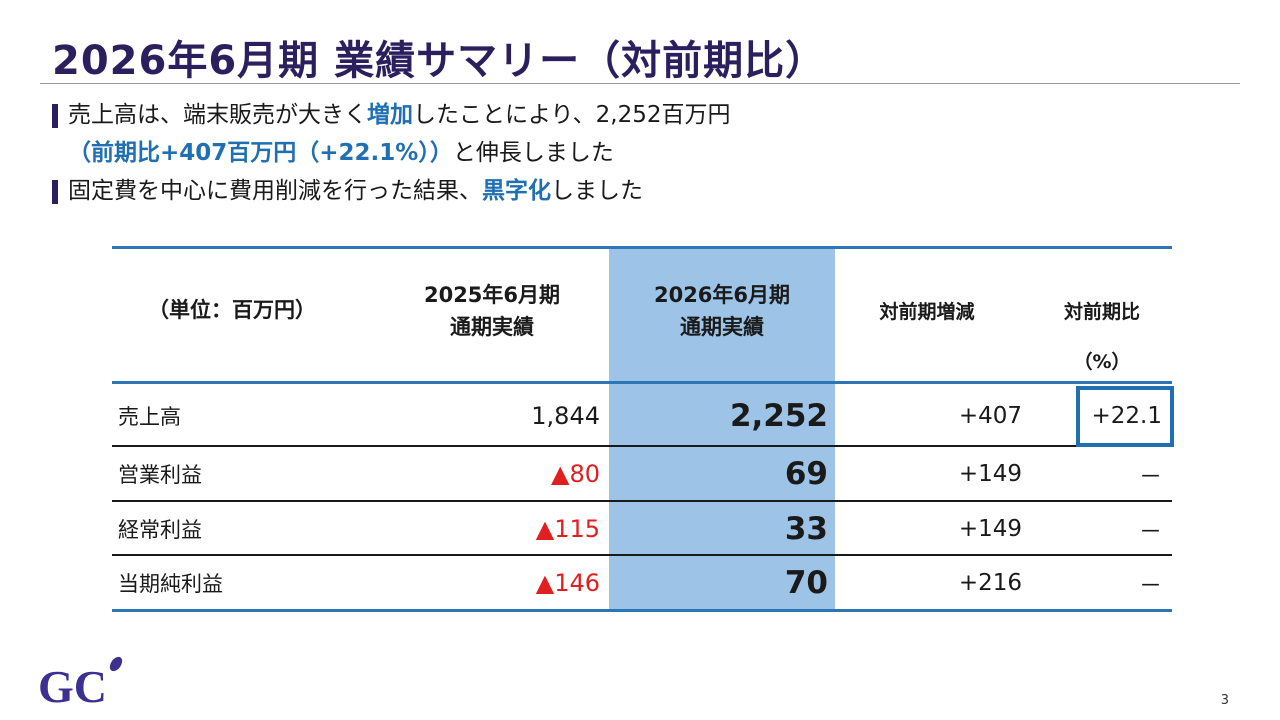 This screenshot has width=1280, height=720. I want to click on bullet-1-continuation: （前期比+407百万円（+22.1%））と伸長しました, so click(341, 153).